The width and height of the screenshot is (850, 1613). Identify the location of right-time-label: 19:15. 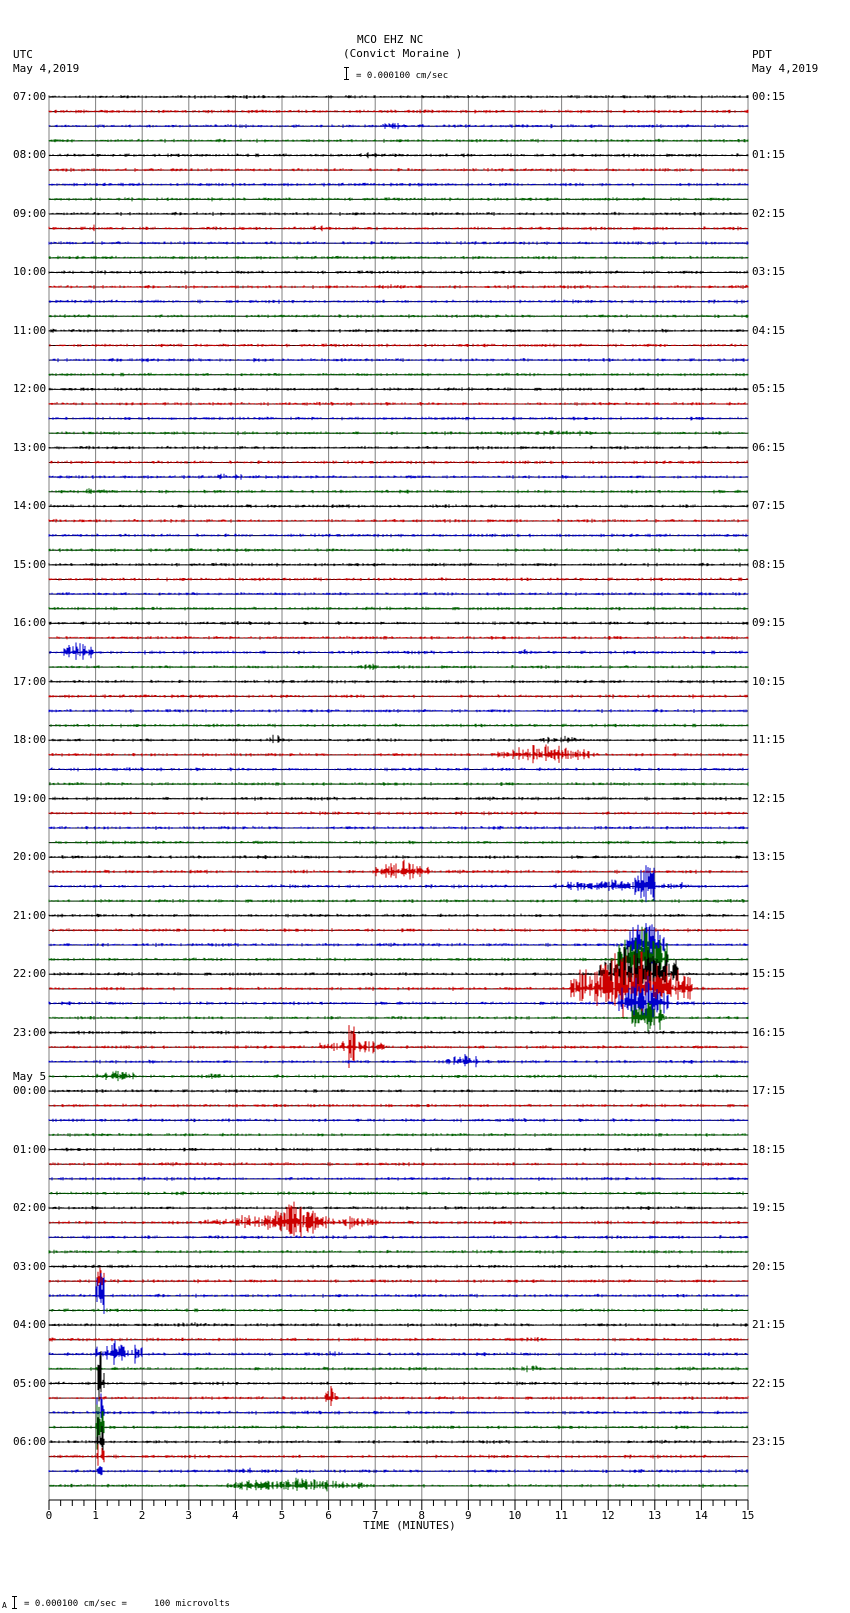
(769, 1208).